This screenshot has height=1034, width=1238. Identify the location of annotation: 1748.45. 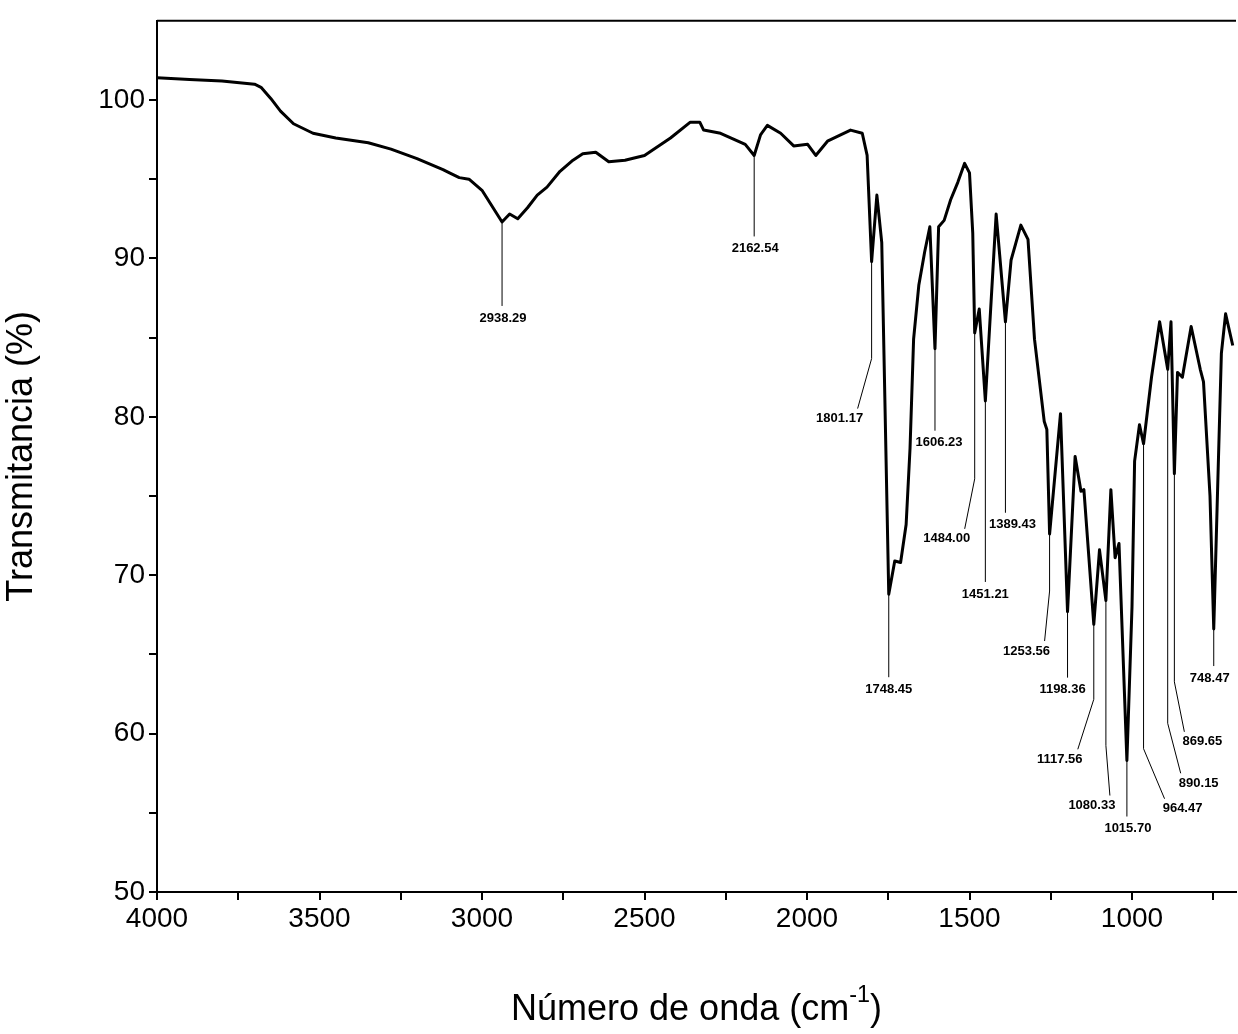
(889, 688).